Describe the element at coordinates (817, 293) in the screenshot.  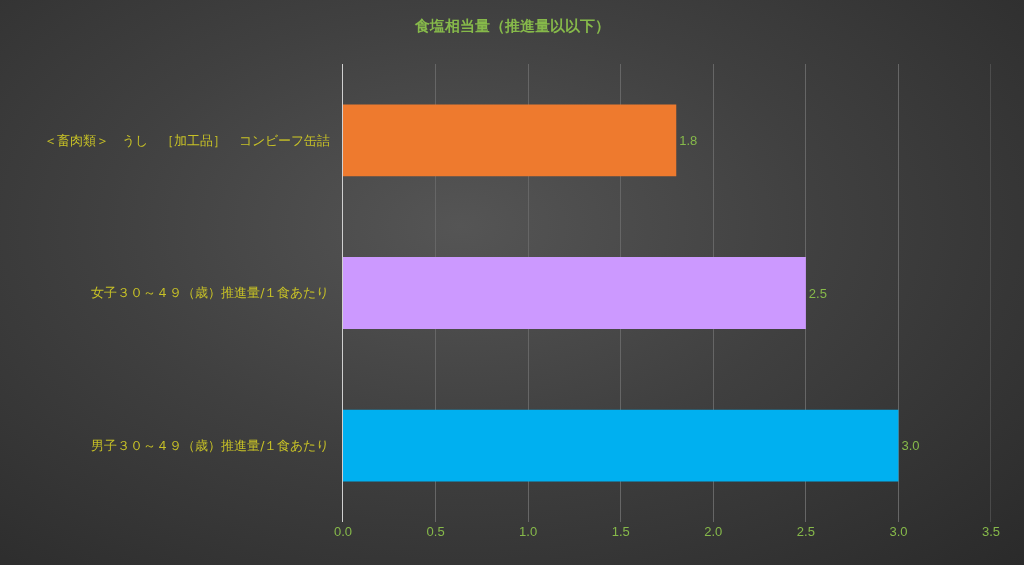
I see `data-label: 2.5` at that location.